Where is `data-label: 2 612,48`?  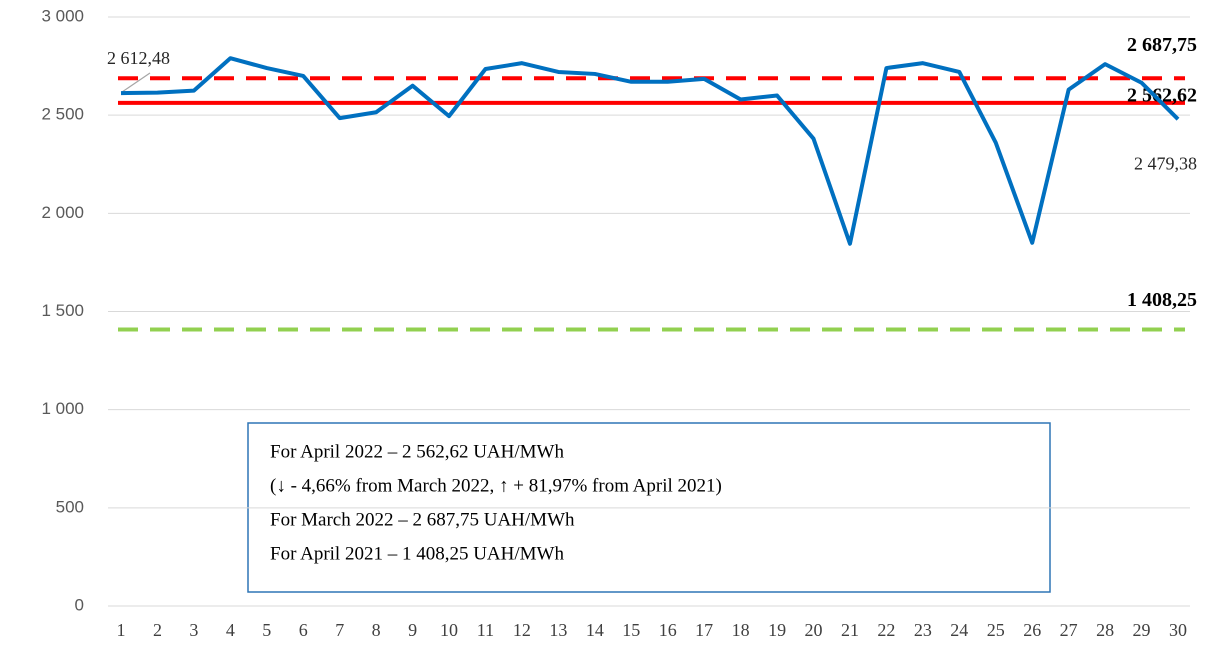
data-label: 2 612,48 is located at coordinates (138, 58).